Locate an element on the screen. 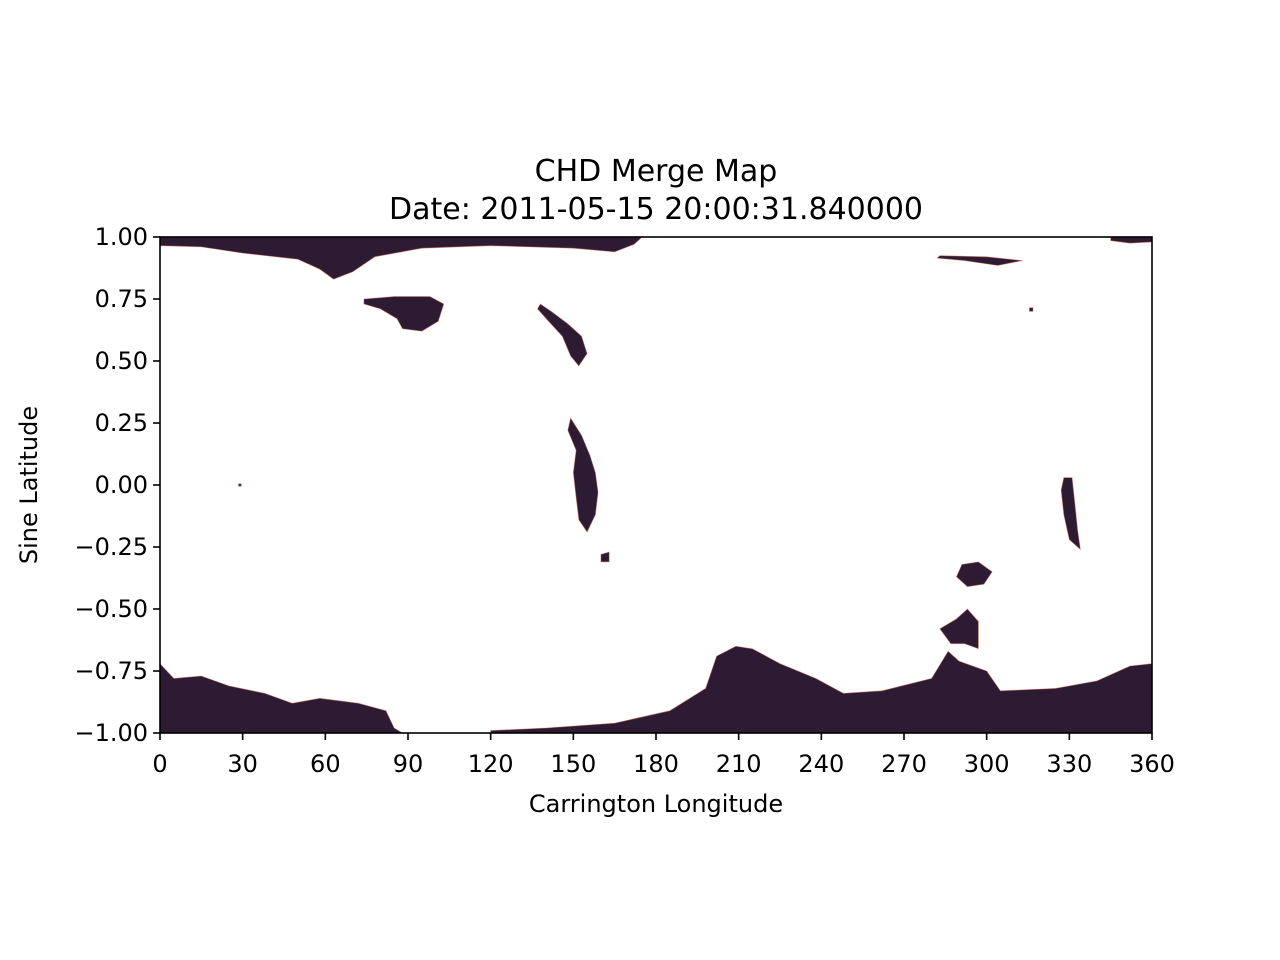 The height and width of the screenshot is (960, 1280). y-tick-label: −0.75 is located at coordinates (111, 671).